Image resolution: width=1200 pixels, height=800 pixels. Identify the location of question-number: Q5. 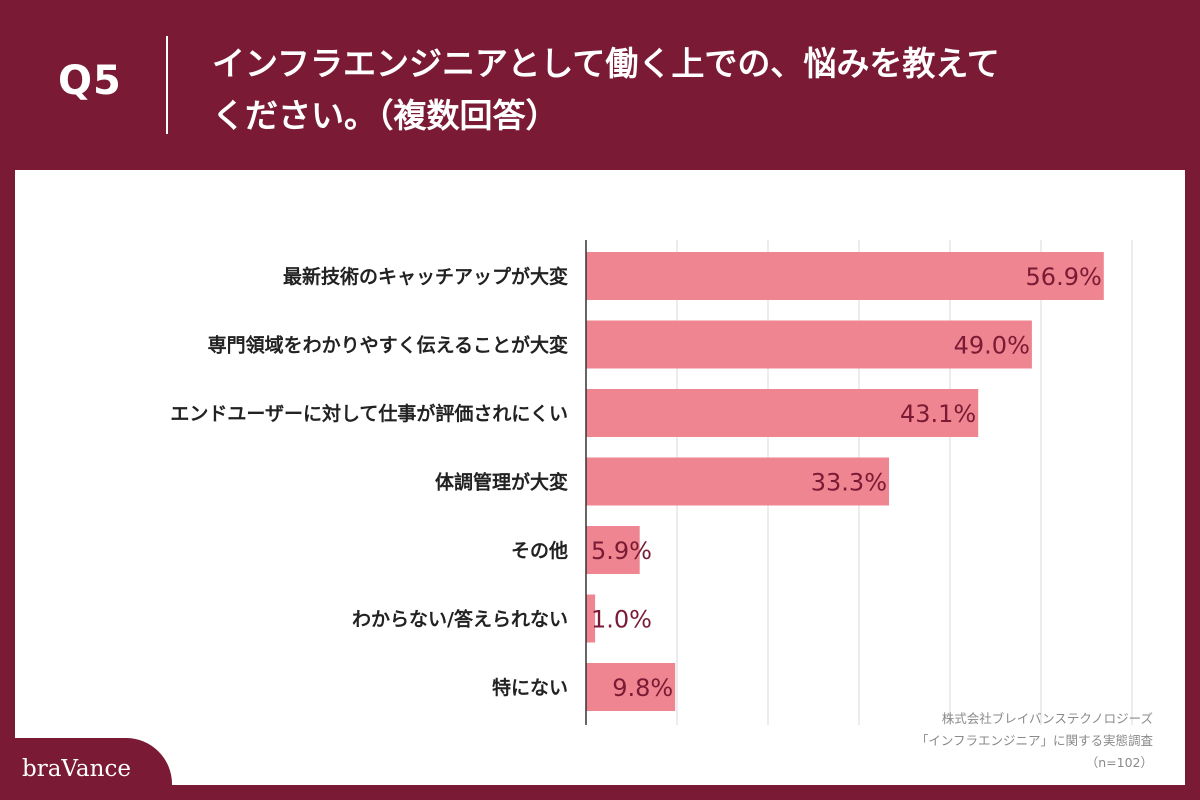
(90, 81).